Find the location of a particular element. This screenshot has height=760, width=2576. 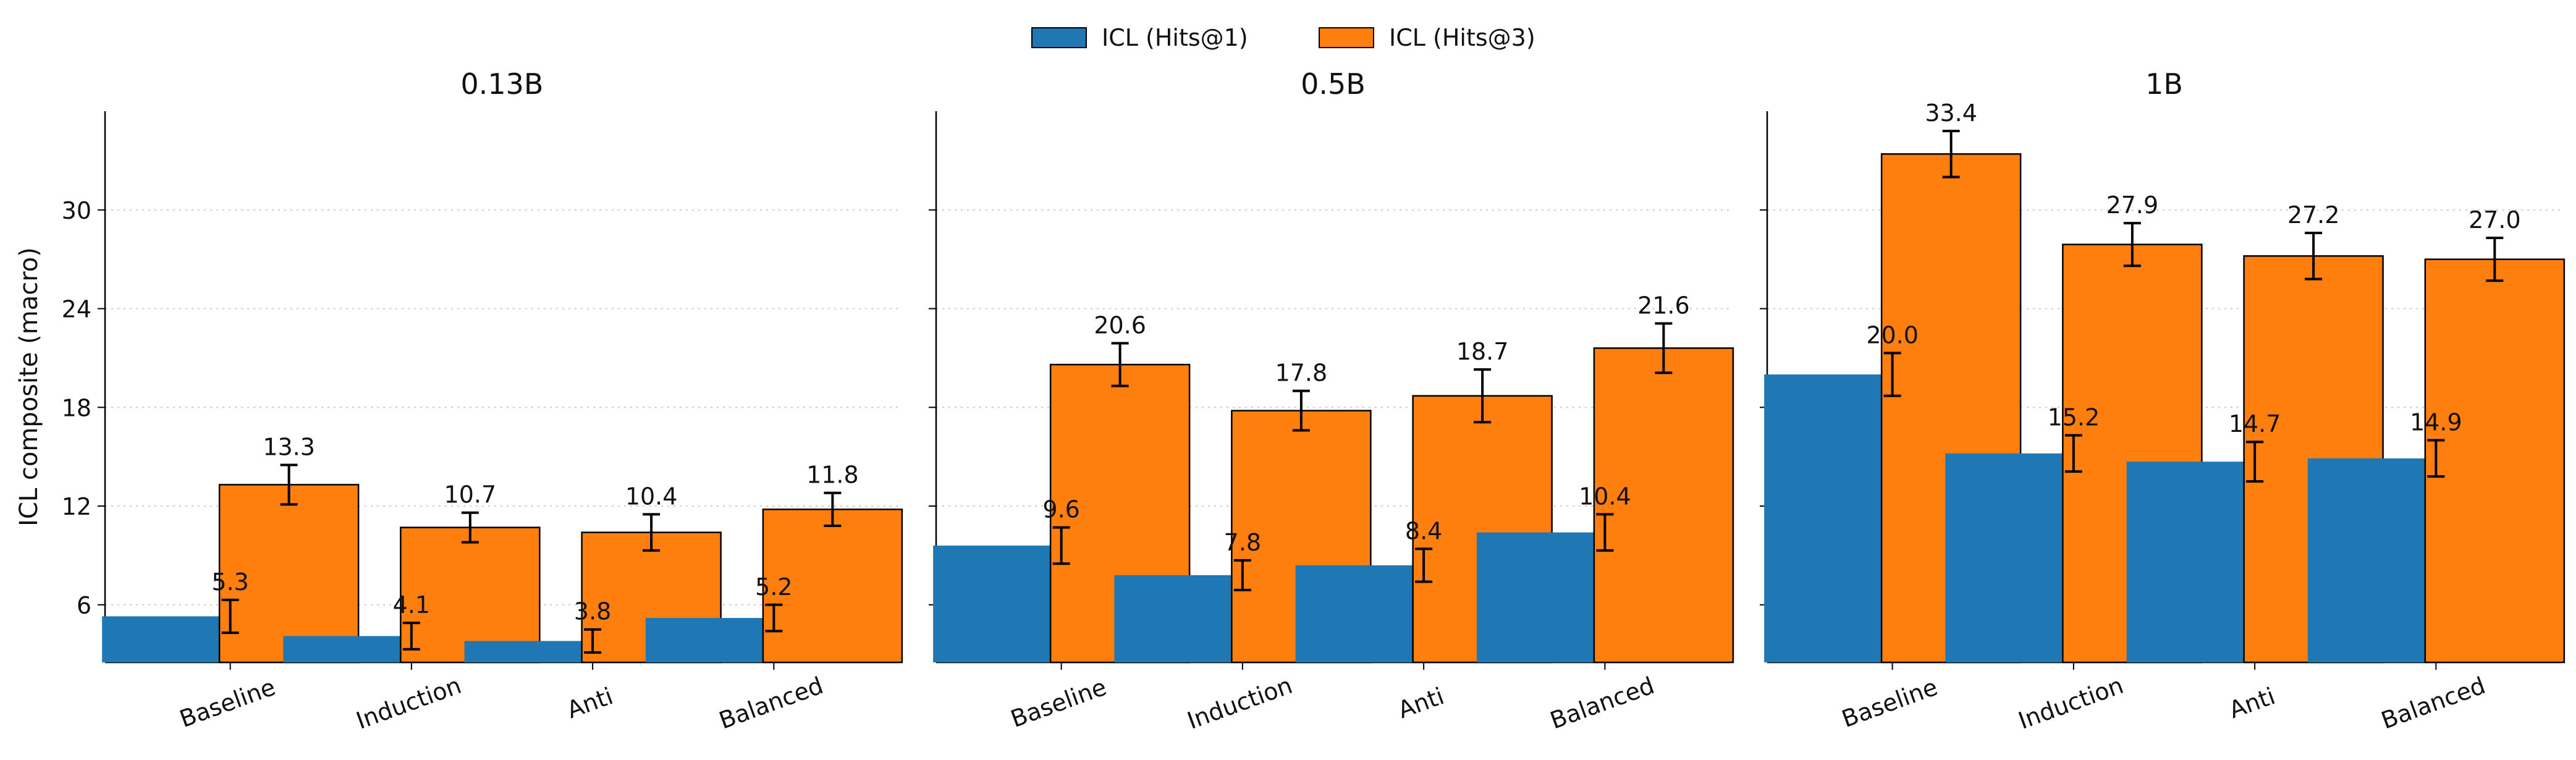

data-label-icl-hits-3-induction: 27.9 is located at coordinates (2132, 205).